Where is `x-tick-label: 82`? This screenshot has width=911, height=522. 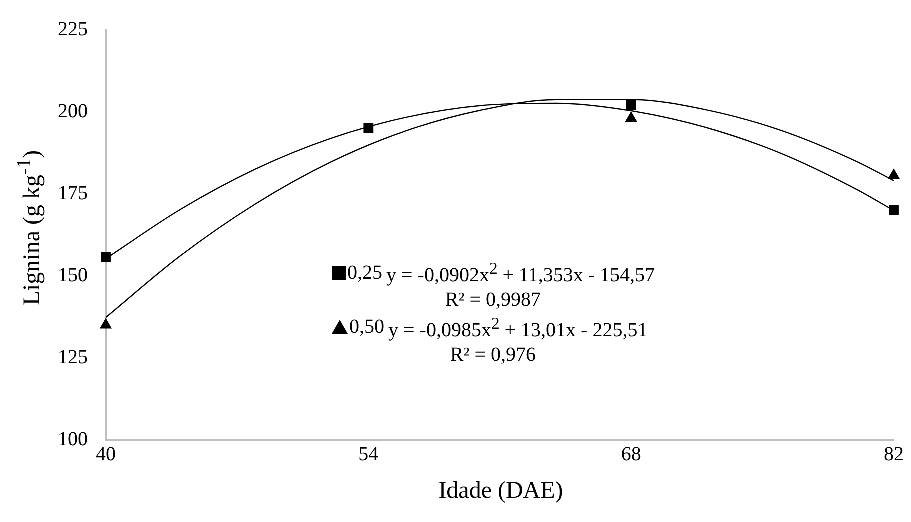
x-tick-label: 82 is located at coordinates (894, 454).